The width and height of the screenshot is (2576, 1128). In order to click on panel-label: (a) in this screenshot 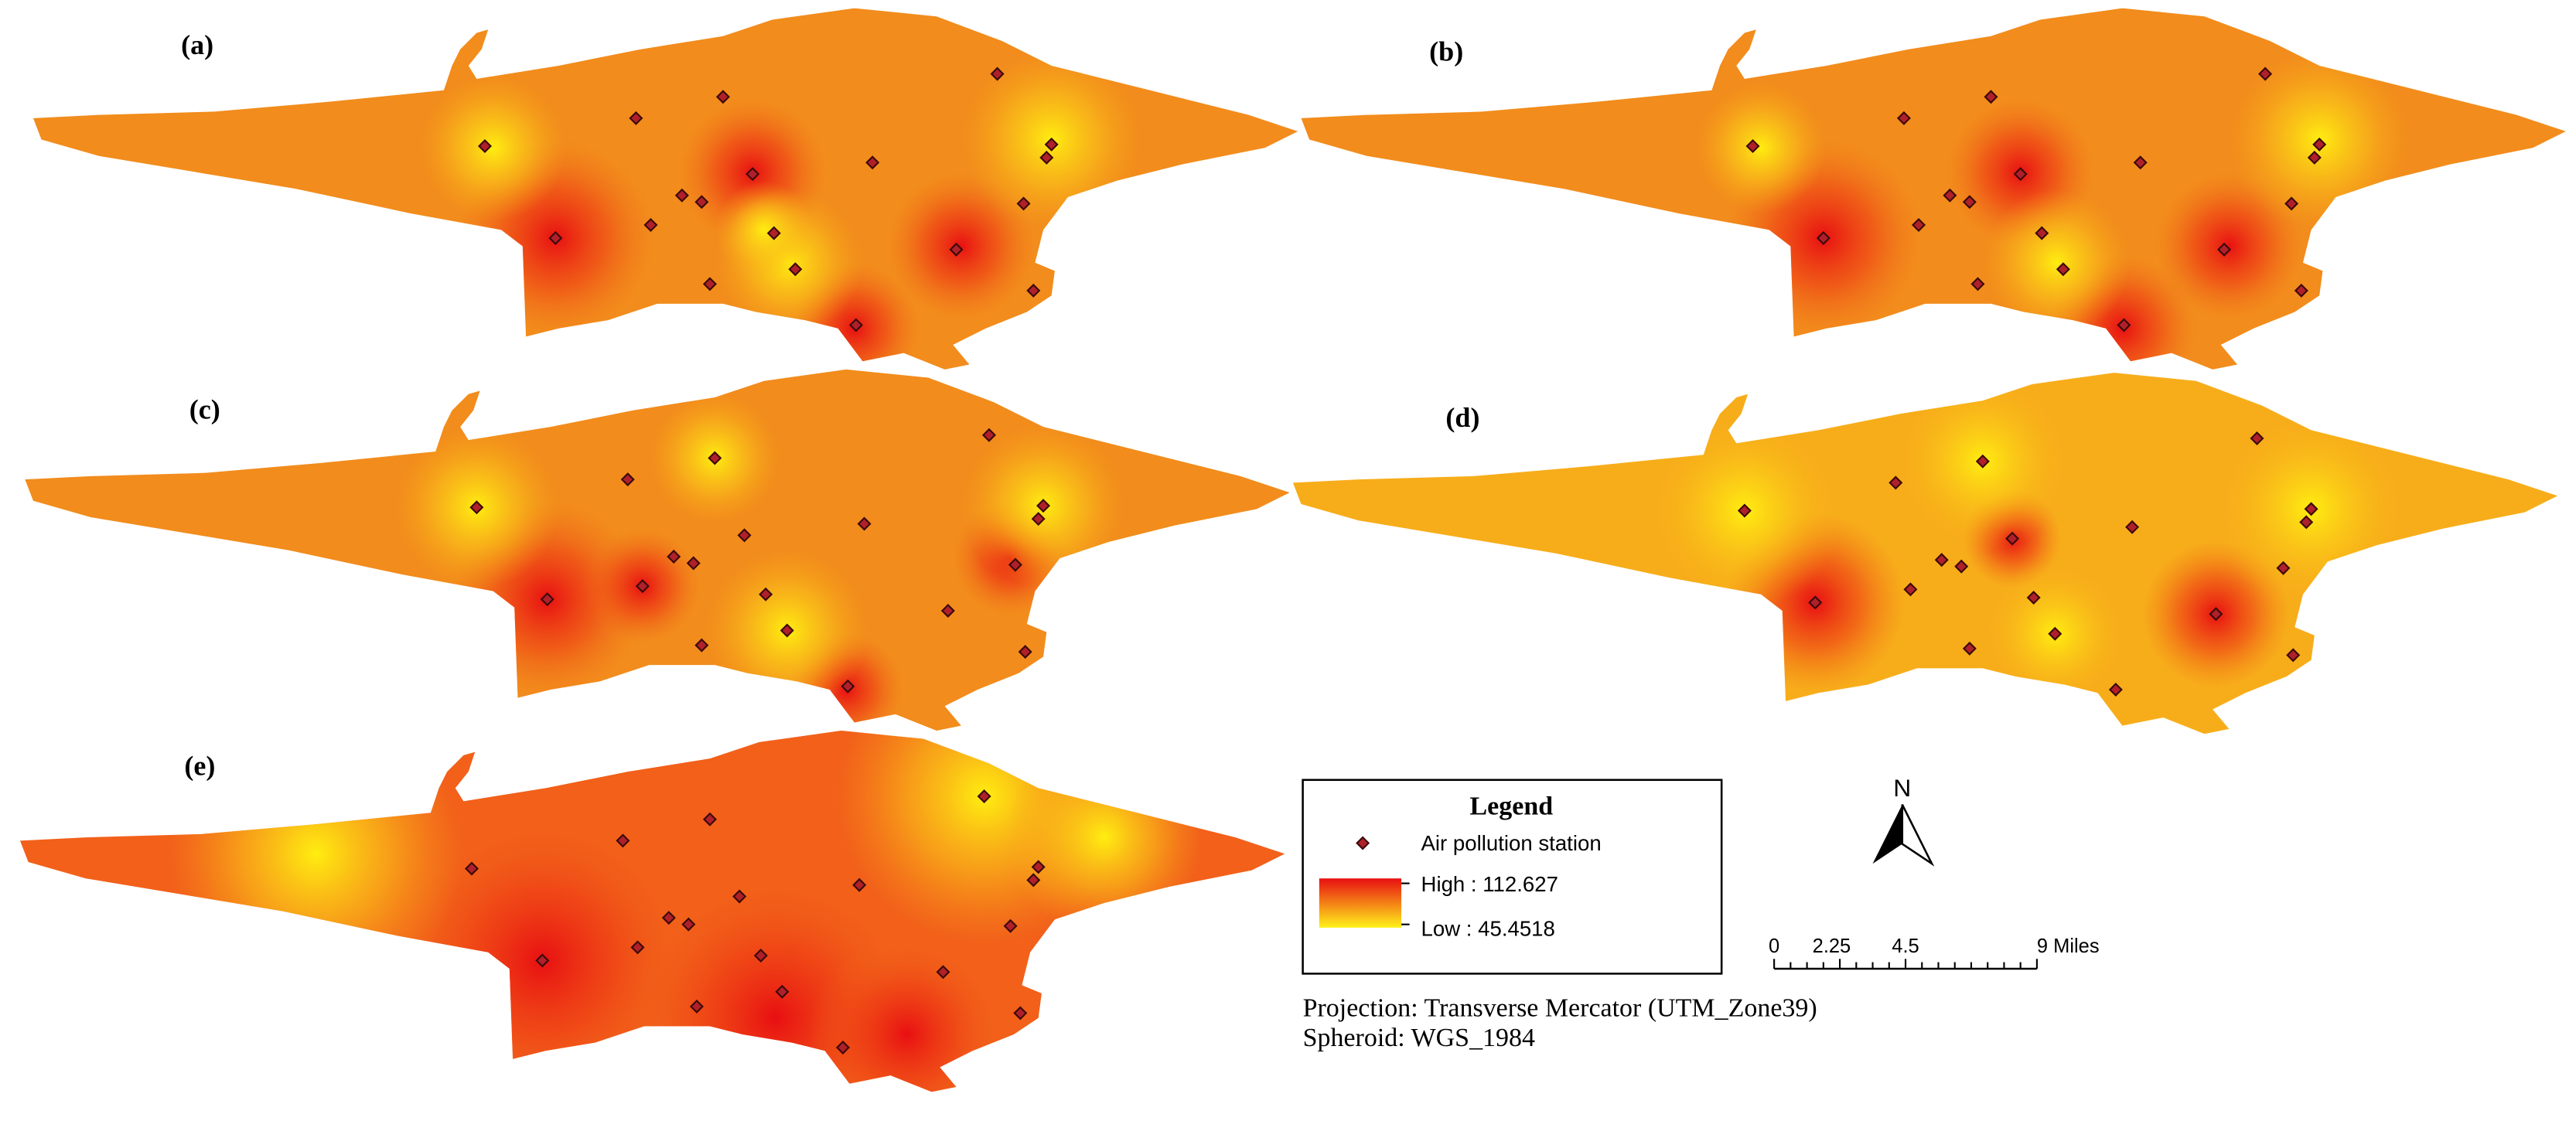, I will do `click(197, 45)`.